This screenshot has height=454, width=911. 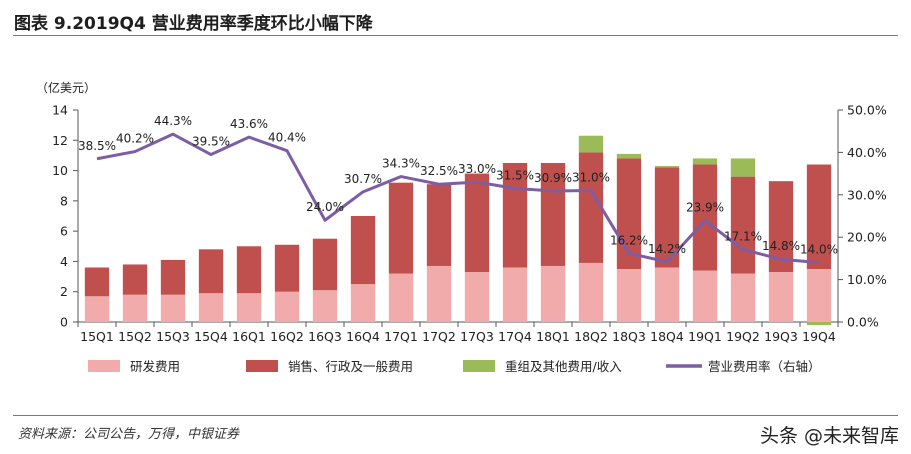 I want to click on ratio-data-label: 30.7%, so click(x=363, y=179).